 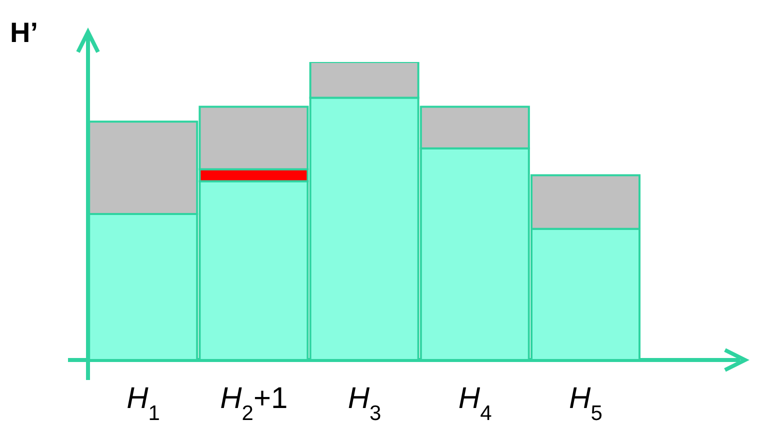 I want to click on x-tick-label: H$_{4}$, so click(x=475, y=403).